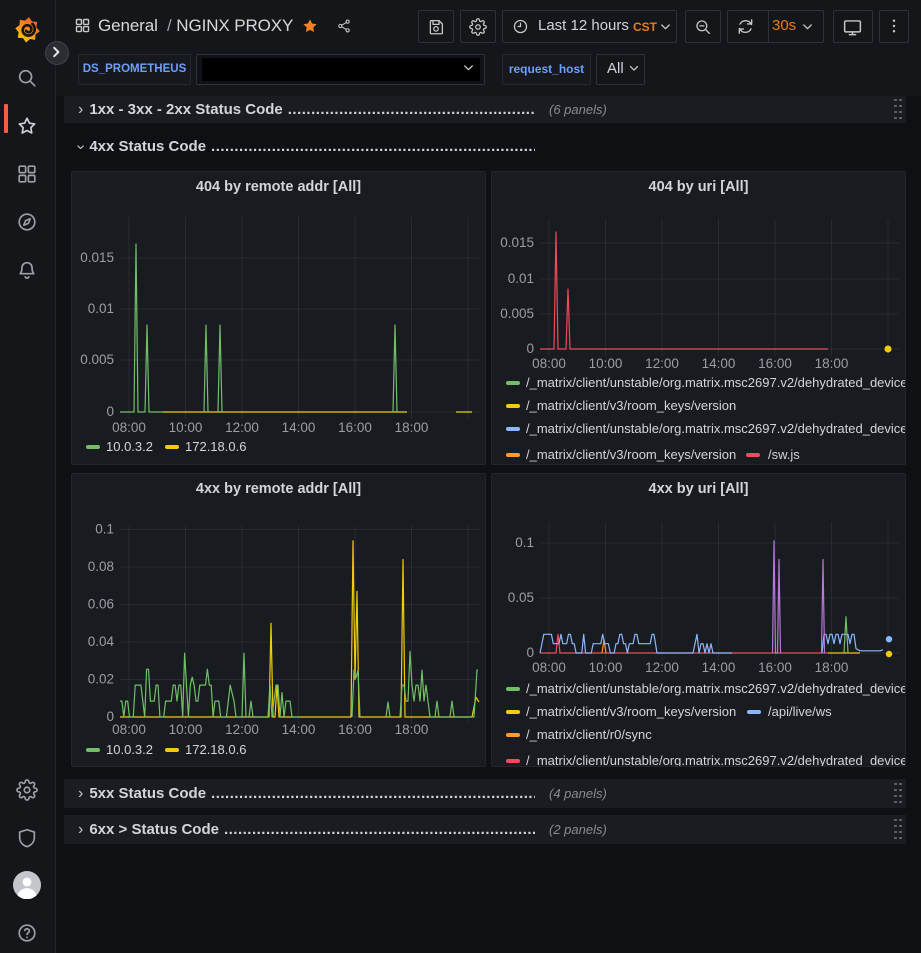 This screenshot has height=953, width=921. What do you see at coordinates (101, 679) in the screenshot?
I see `svg-text: 0.02` at bounding box center [101, 679].